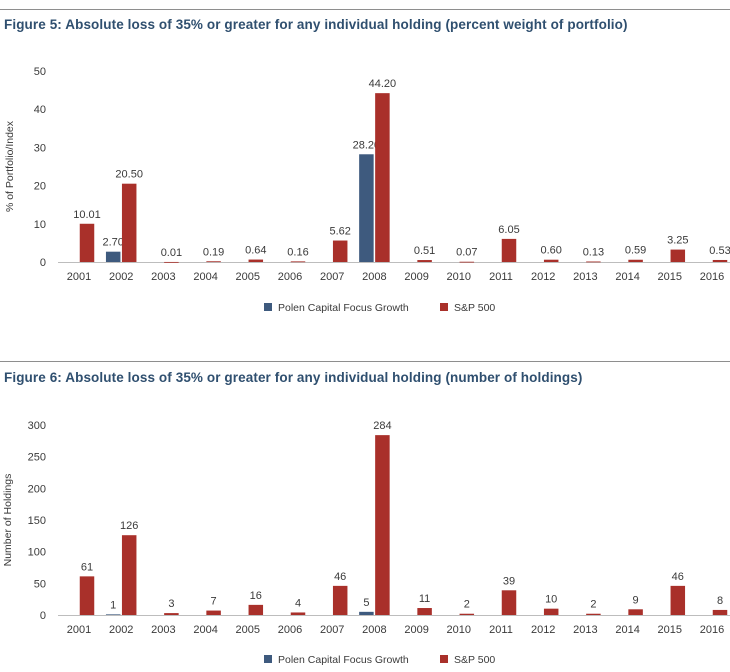 This screenshot has height=672, width=730. What do you see at coordinates (171, 253) in the screenshot?
I see `data-label-sp500-2003: 0.01` at bounding box center [171, 253].